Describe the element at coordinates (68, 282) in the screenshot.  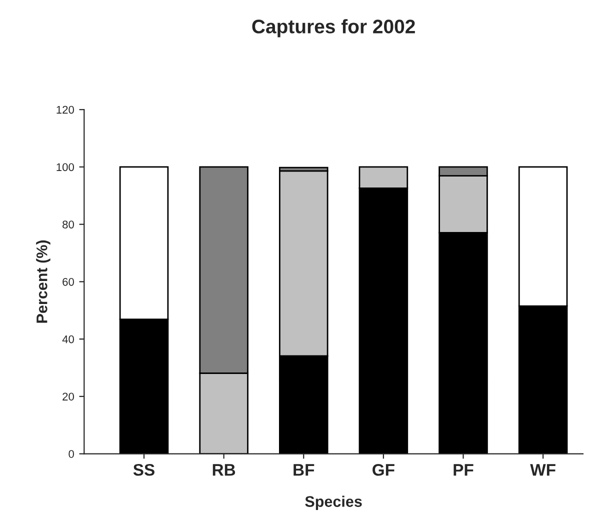
I see `y-tick-label: 60` at that location.